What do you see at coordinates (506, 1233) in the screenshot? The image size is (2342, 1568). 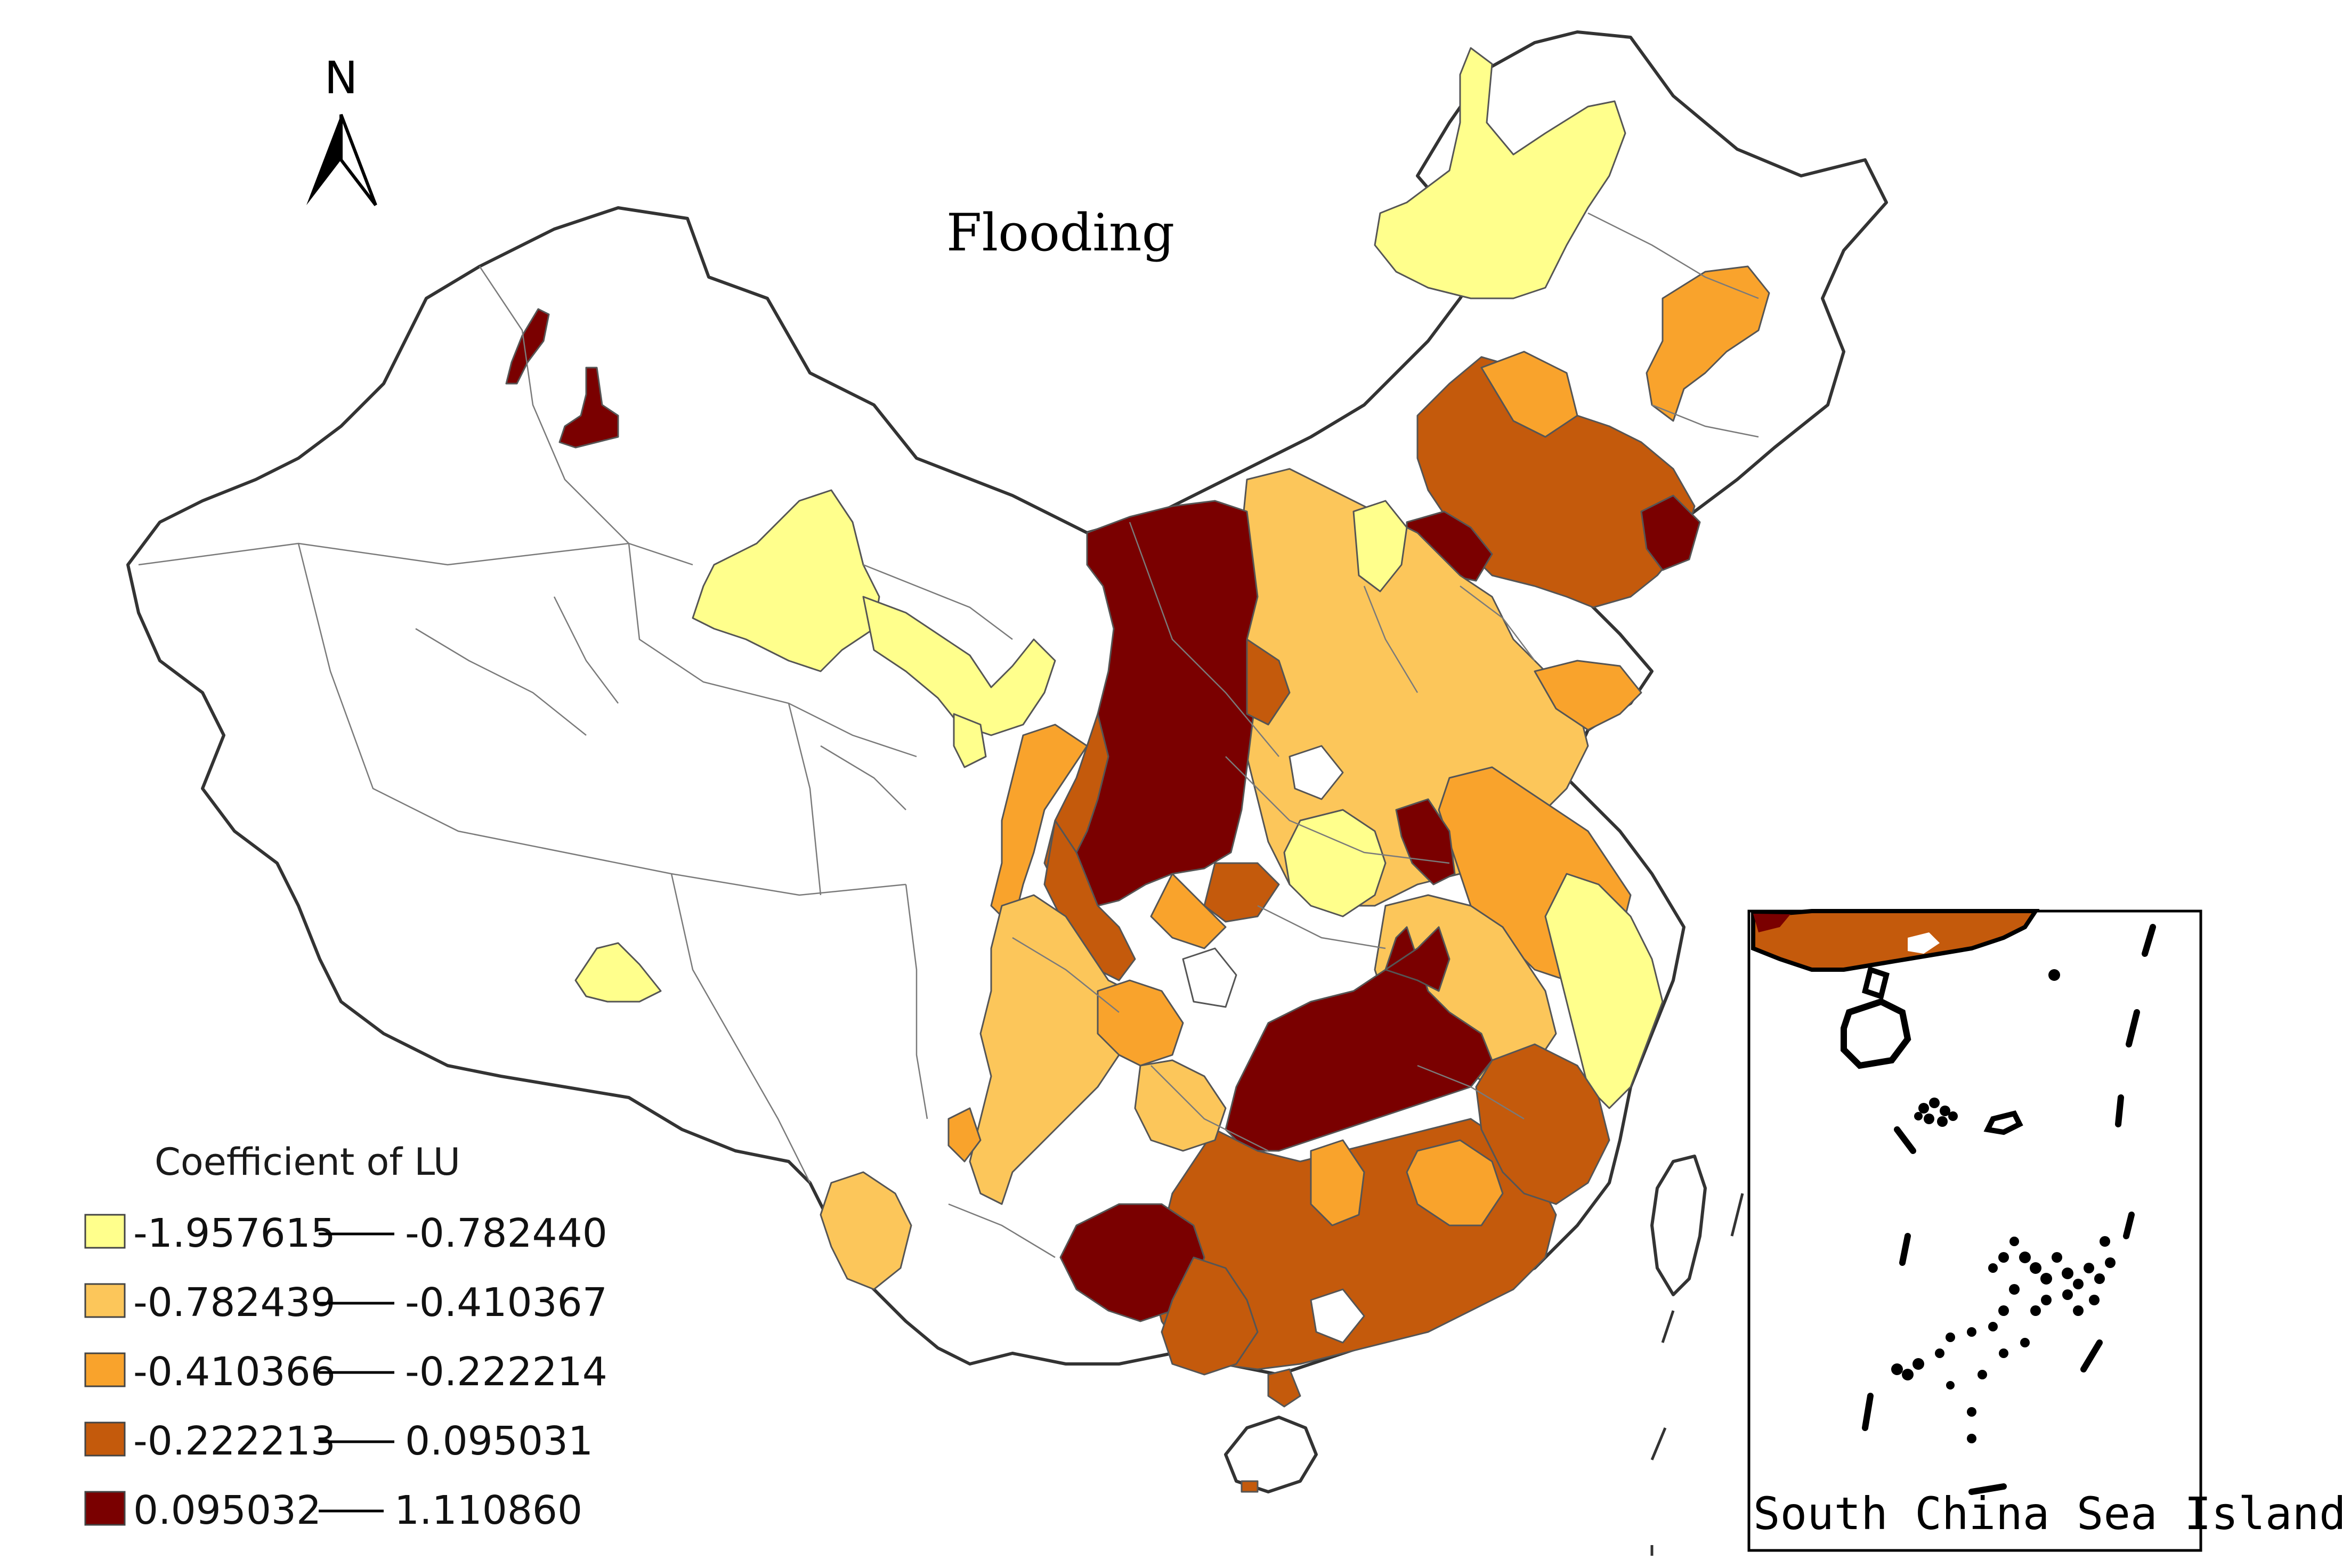 I see `legend-max: -0.782440` at bounding box center [506, 1233].